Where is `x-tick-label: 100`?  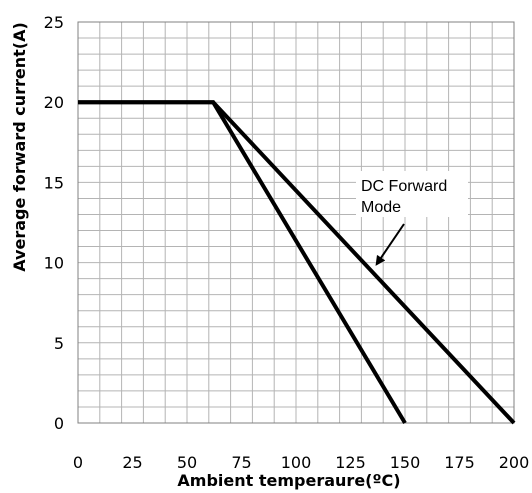 x-tick-label: 100 is located at coordinates (296, 462).